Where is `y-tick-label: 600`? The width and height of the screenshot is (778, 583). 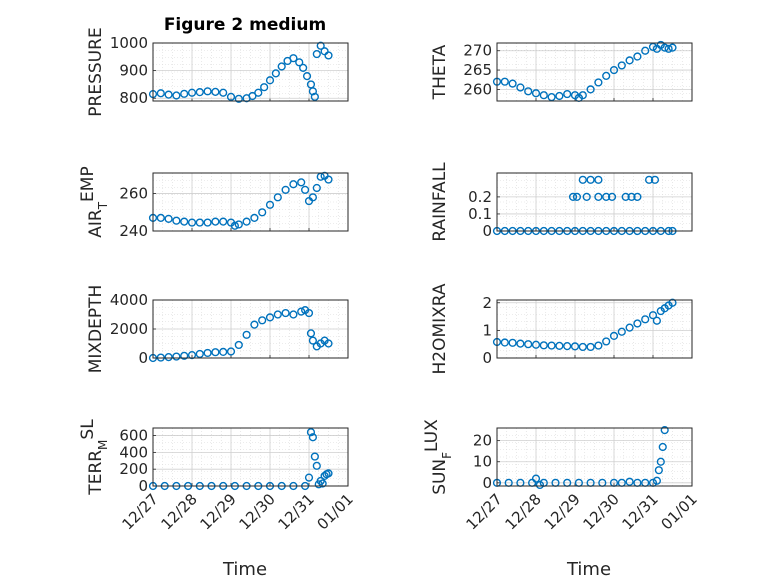 y-tick-label: 600 is located at coordinates (133, 436).